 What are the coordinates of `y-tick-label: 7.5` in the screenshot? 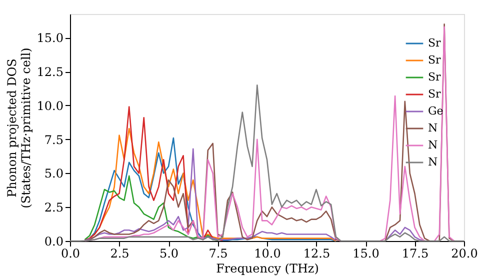 It's located at (54, 139).